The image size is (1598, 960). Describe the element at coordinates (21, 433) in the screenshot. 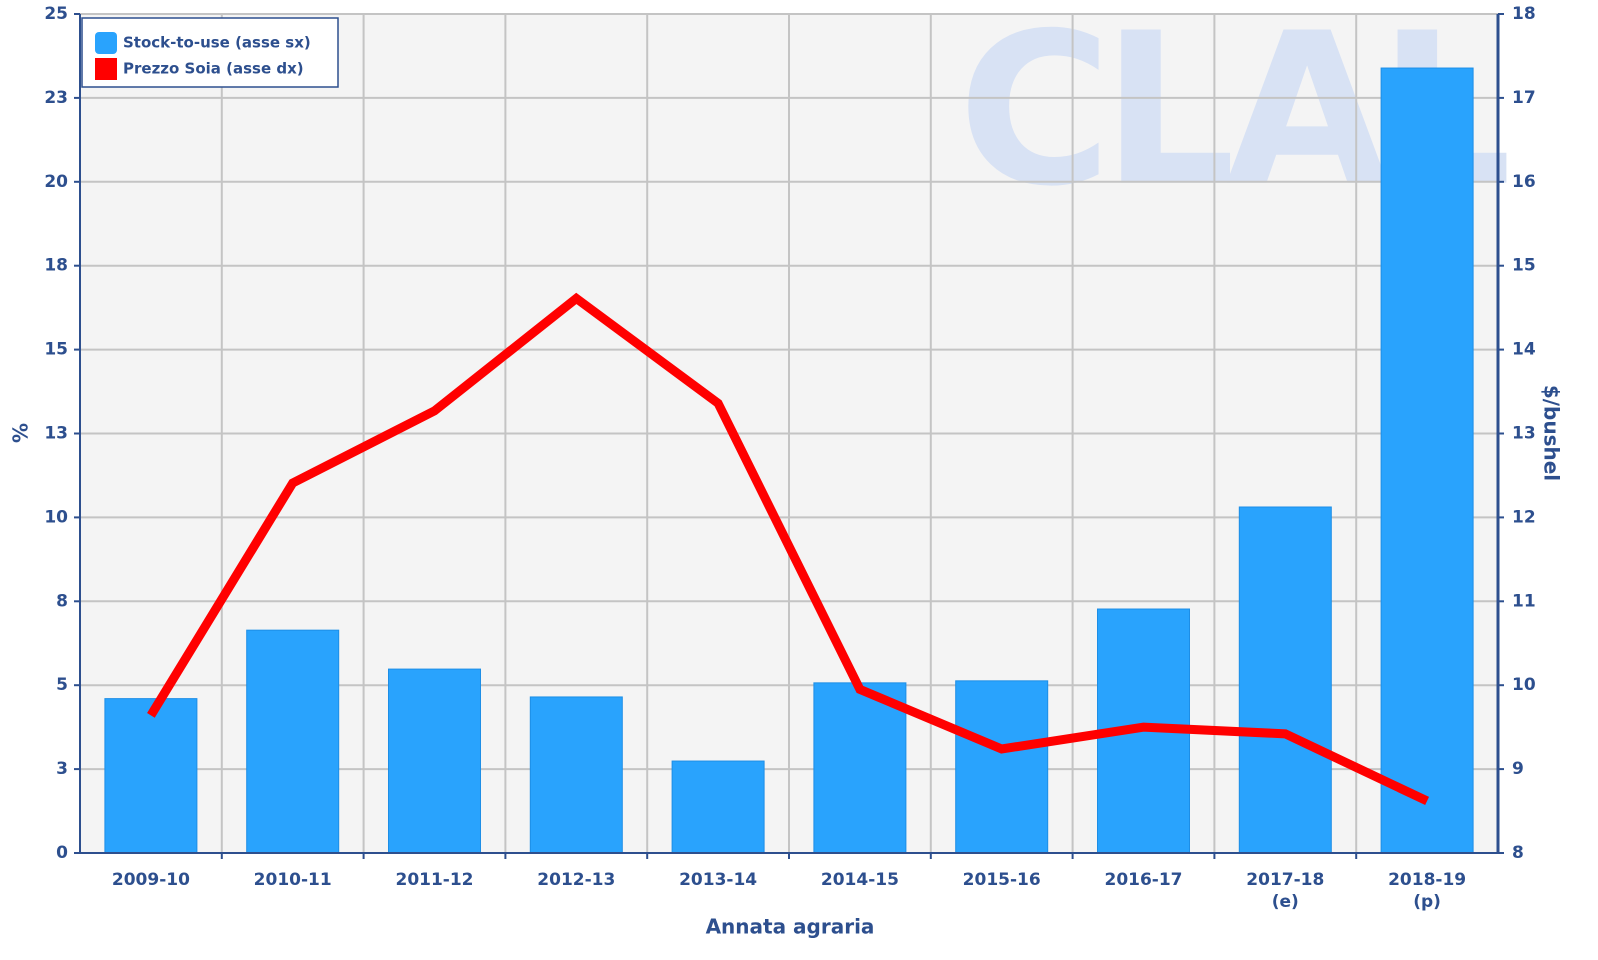

I see `y-axis-title: %` at that location.